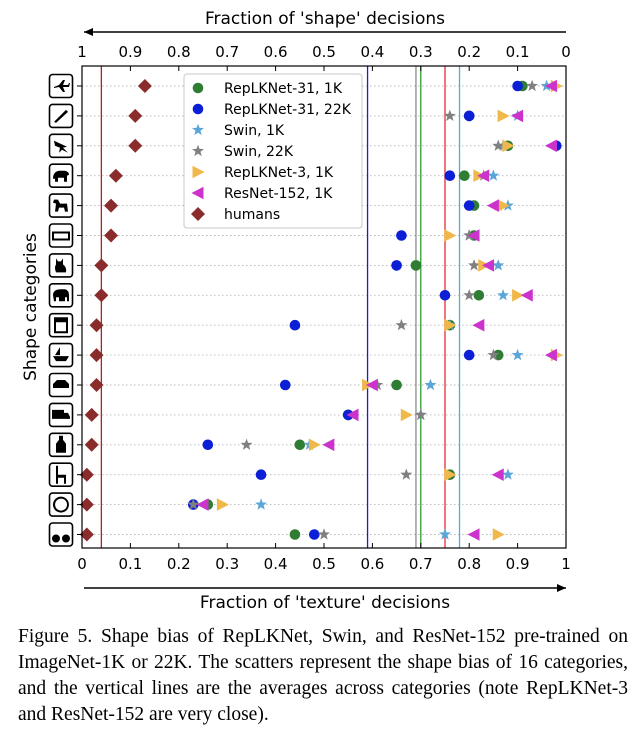  Describe the element at coordinates (135, 115) in the screenshot. I see `point-humans-knife` at that location.